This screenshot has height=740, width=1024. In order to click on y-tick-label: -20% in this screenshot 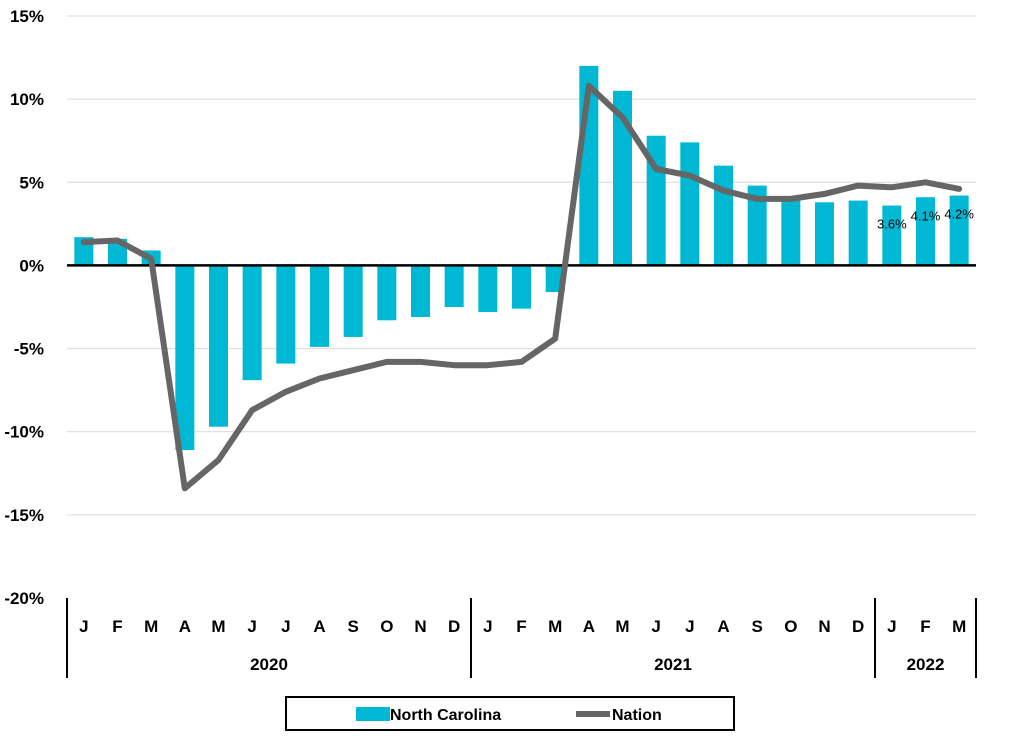, I will do `click(24, 598)`.